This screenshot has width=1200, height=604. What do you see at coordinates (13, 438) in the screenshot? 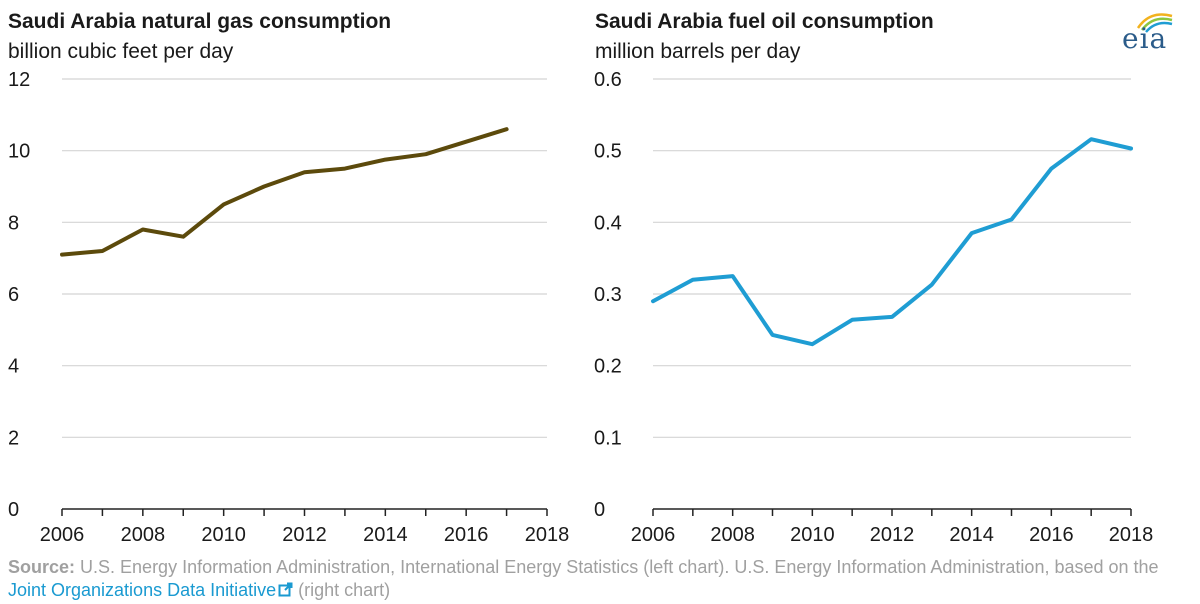
I see `left-chart-y-tick-label: 2` at bounding box center [13, 438].